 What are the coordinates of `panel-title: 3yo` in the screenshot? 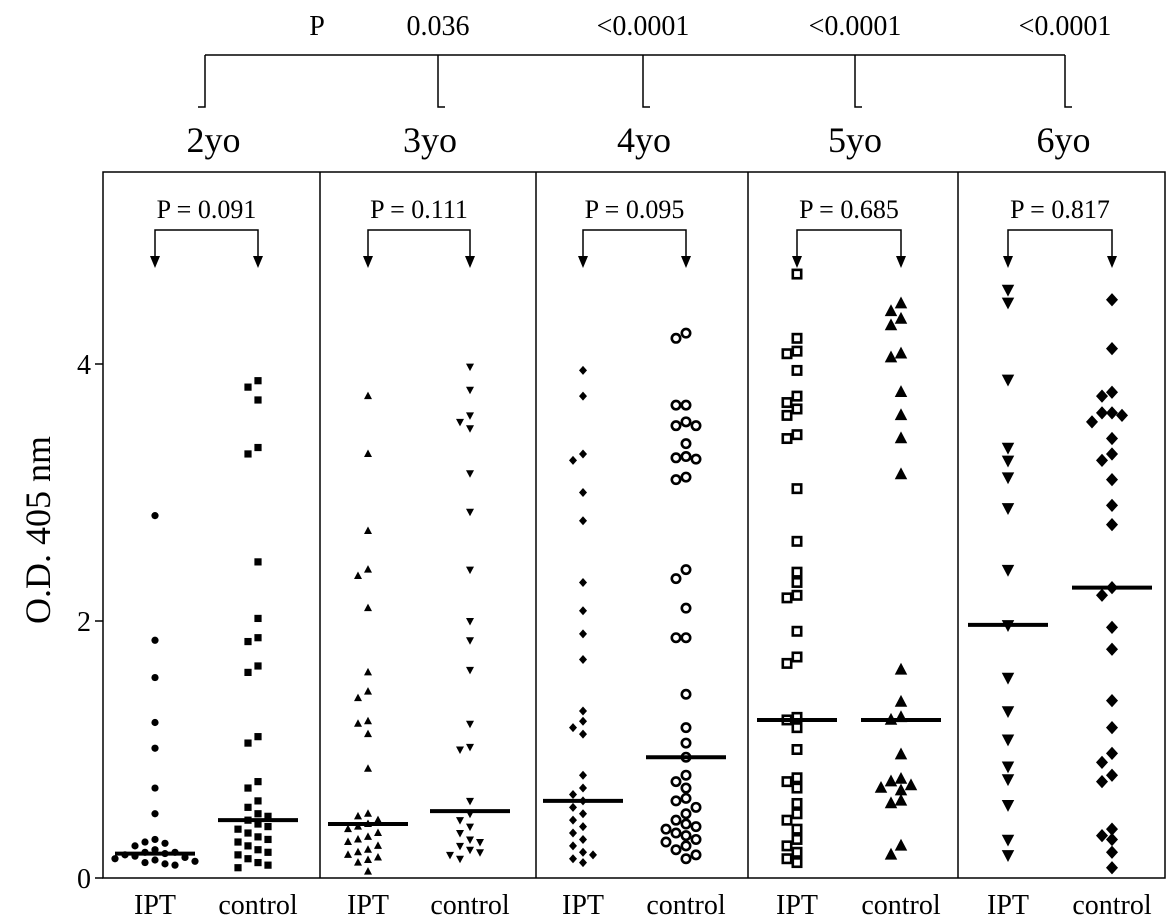 It's located at (430, 140).